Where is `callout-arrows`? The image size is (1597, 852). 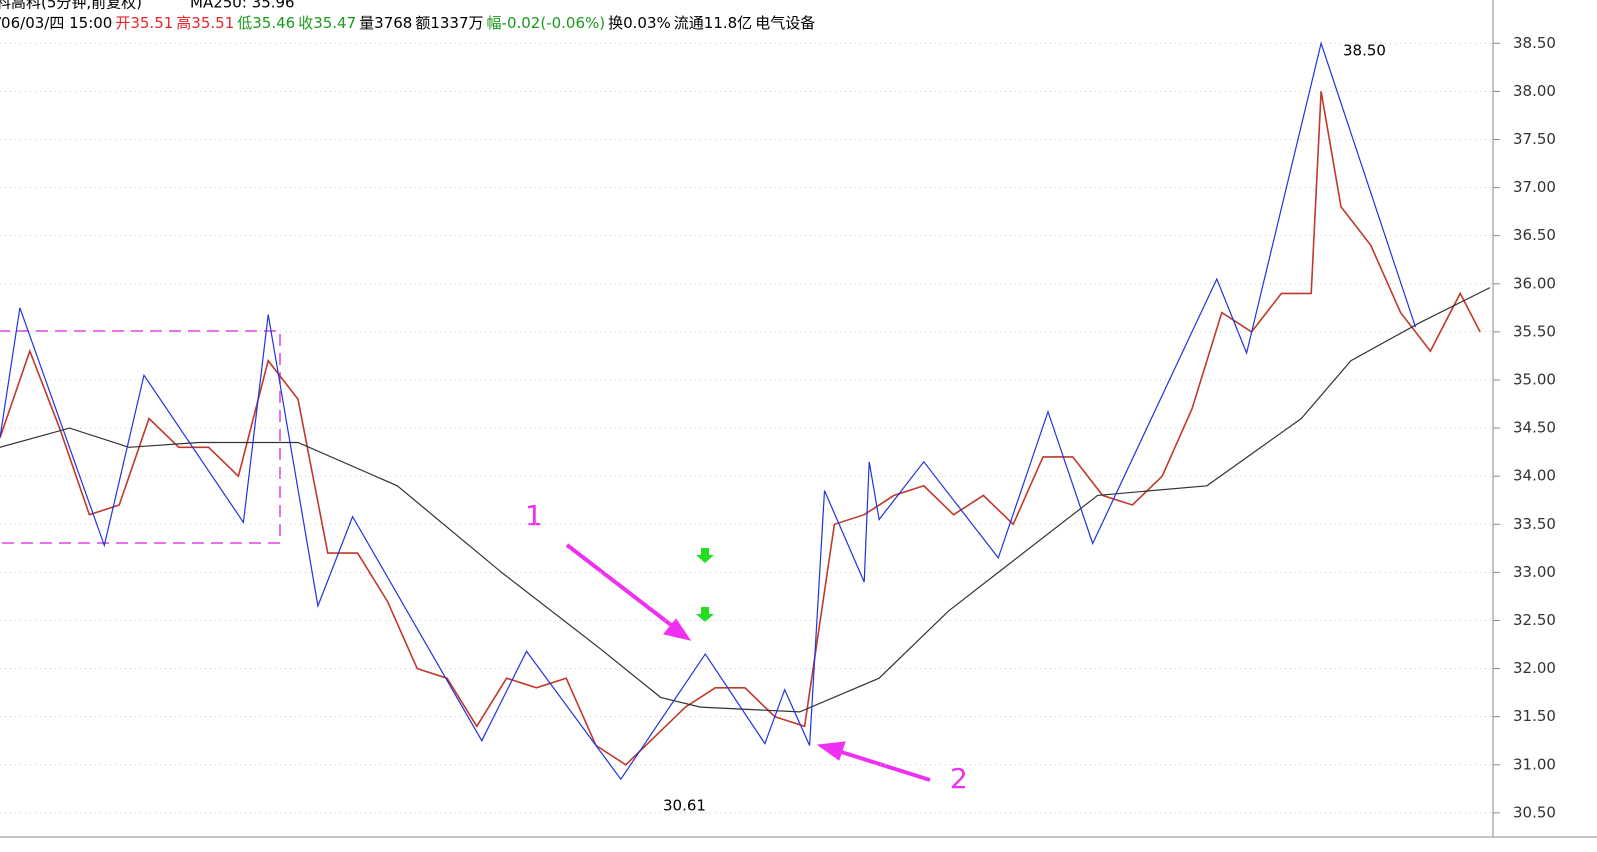 callout-arrows is located at coordinates (748, 662).